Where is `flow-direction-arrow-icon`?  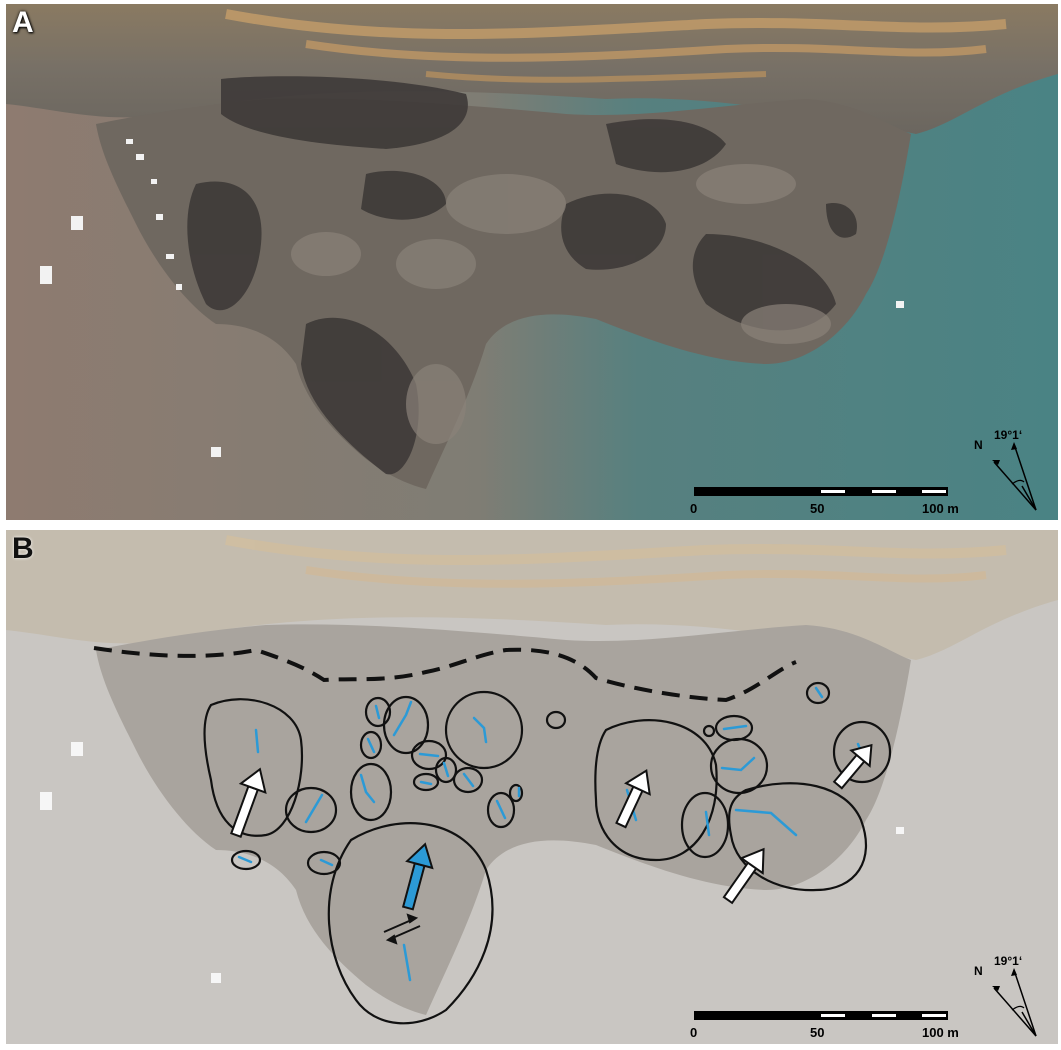
flow-direction-arrow-icon is located at coordinates (551, 827).